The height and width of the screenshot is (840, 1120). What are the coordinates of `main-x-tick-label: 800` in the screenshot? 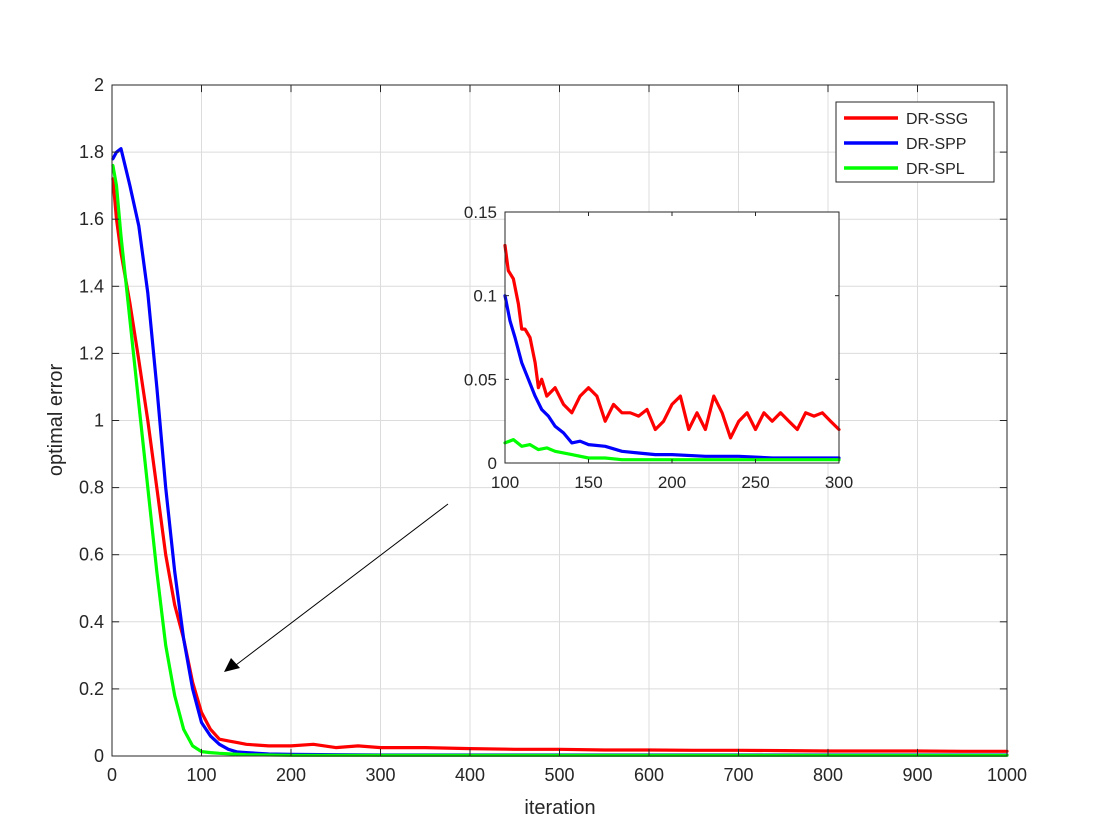 It's located at (828, 775).